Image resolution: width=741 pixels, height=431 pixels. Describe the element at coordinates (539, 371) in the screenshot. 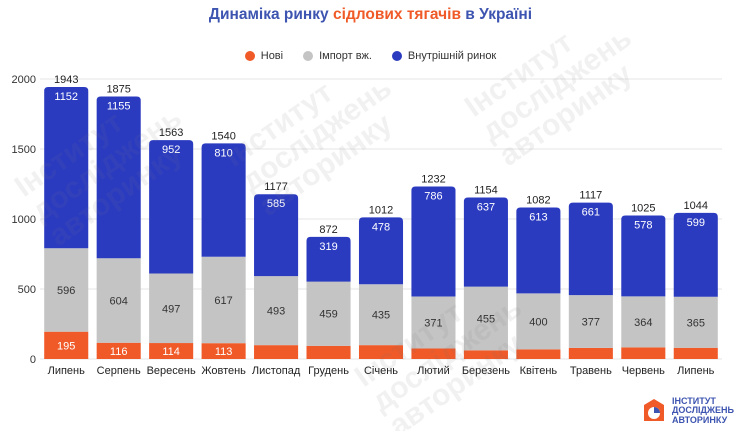

I see `x-tick-label: Квітень` at that location.